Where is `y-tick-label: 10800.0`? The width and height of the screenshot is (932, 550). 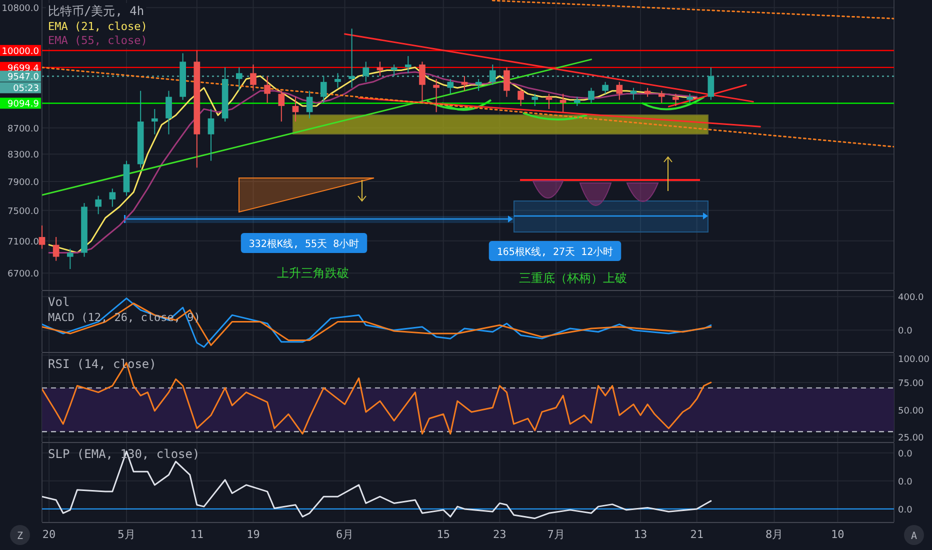 y-tick-label: 10800.0 is located at coordinates (21, 9).